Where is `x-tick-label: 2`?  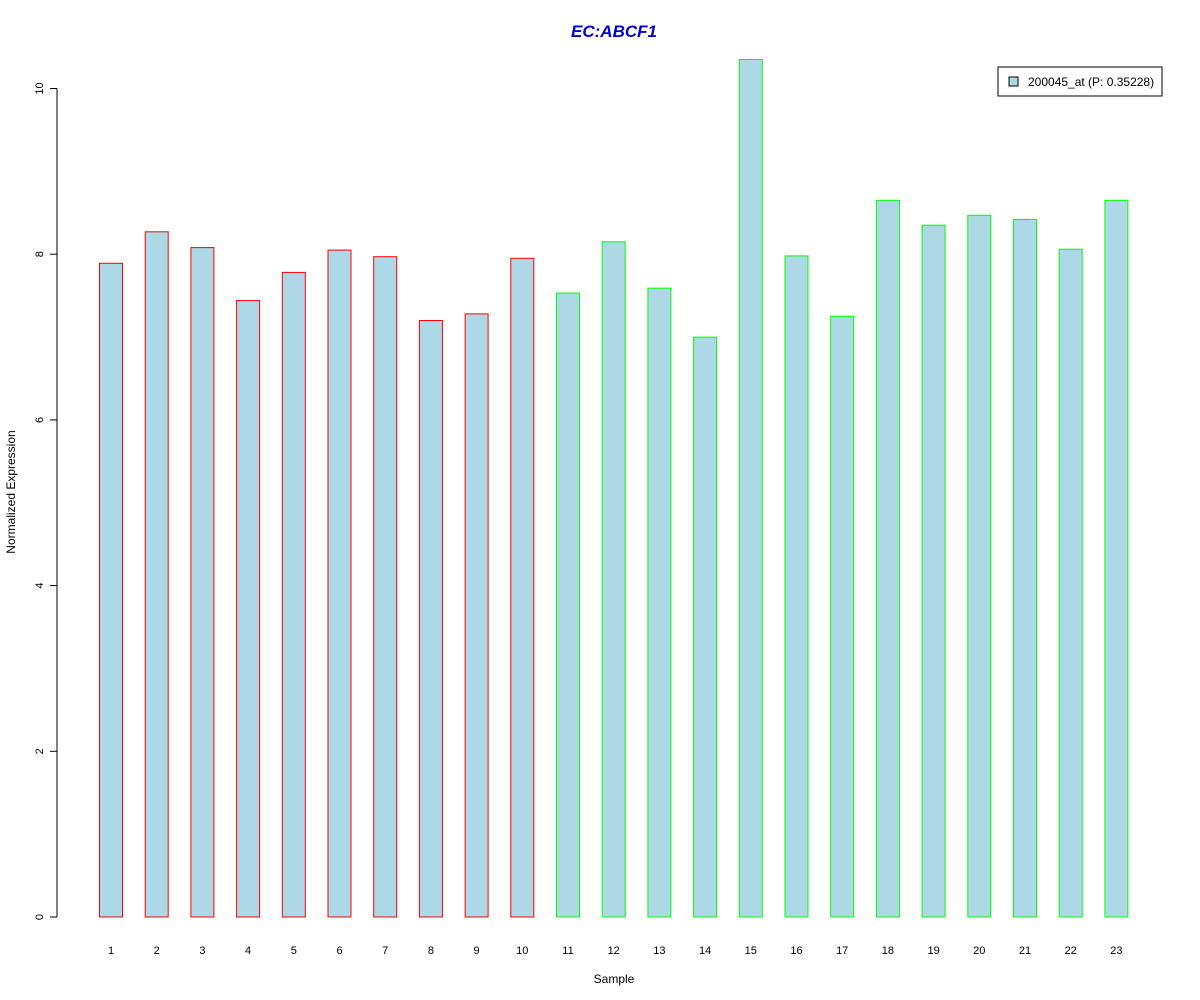
x-tick-label: 2 is located at coordinates (157, 951).